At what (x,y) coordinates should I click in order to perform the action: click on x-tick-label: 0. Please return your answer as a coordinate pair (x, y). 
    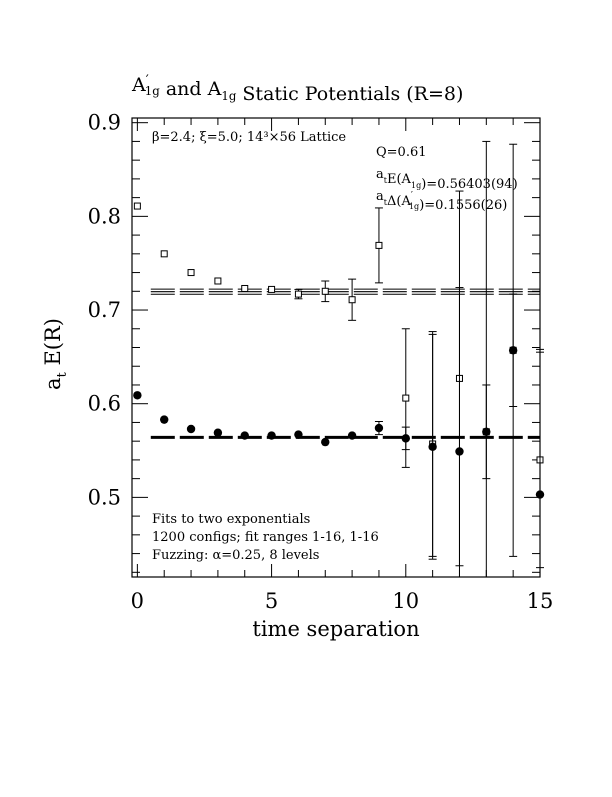
    Looking at the image, I should click on (137, 601).